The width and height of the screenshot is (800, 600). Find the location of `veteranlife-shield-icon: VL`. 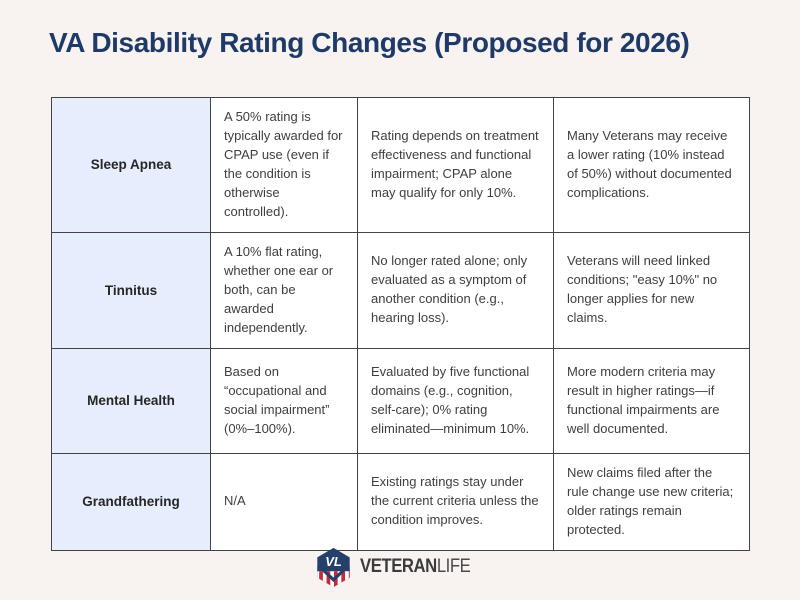

veteranlife-shield-icon: VL is located at coordinates (333, 567).